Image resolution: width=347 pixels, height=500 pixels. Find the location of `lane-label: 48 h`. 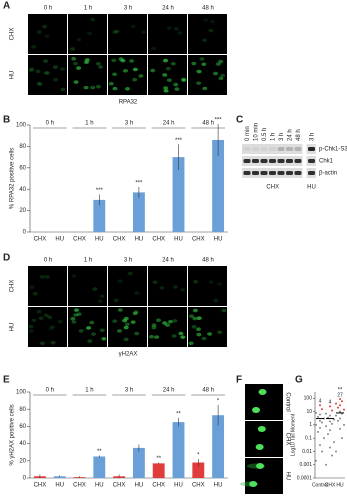

lane-label: 48 h is located at coordinates (299, 135).